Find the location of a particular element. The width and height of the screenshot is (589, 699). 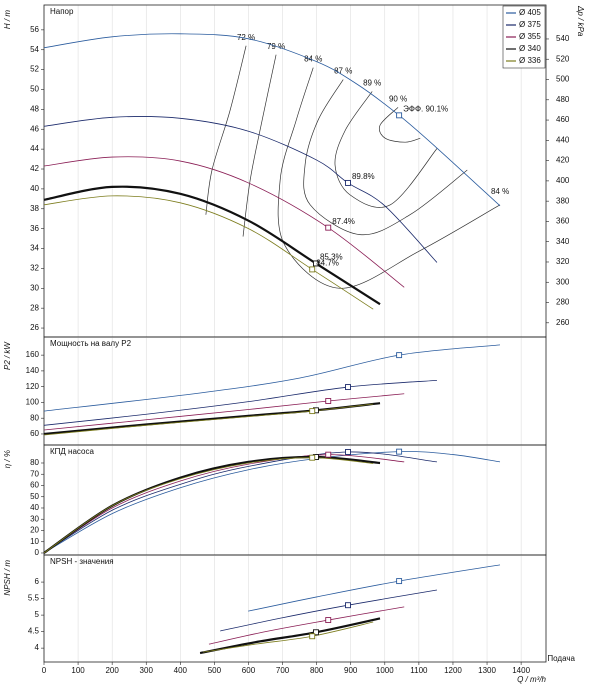

y2-axis-label: Δp / kPa is located at coordinates (580, 21).